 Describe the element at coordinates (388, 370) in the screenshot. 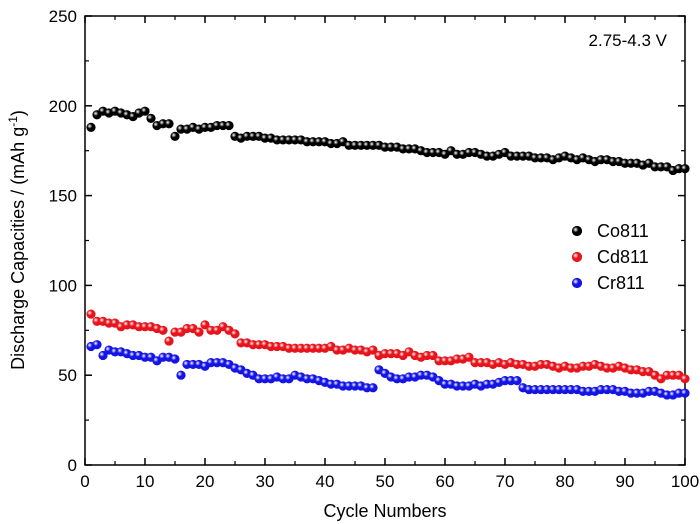

I see `series-cr811` at that location.